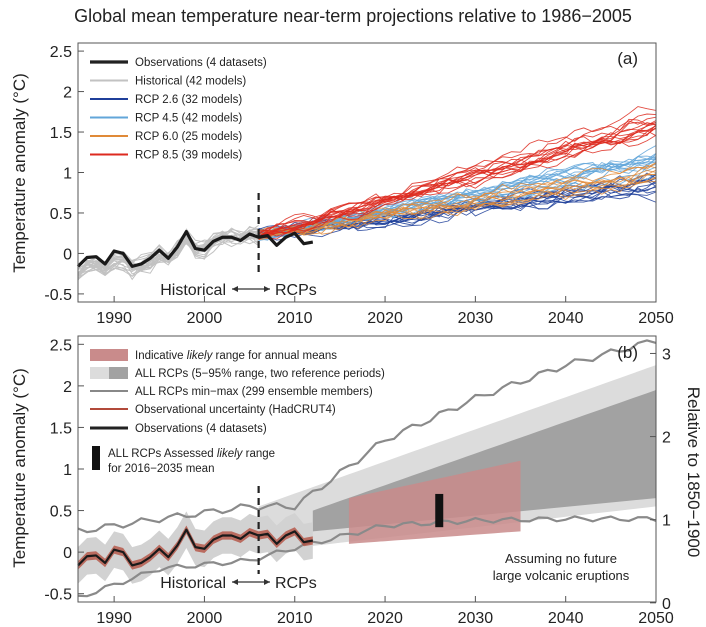  What do you see at coordinates (251, 289) in the screenshot?
I see `panel-a-arrow` at bounding box center [251, 289].